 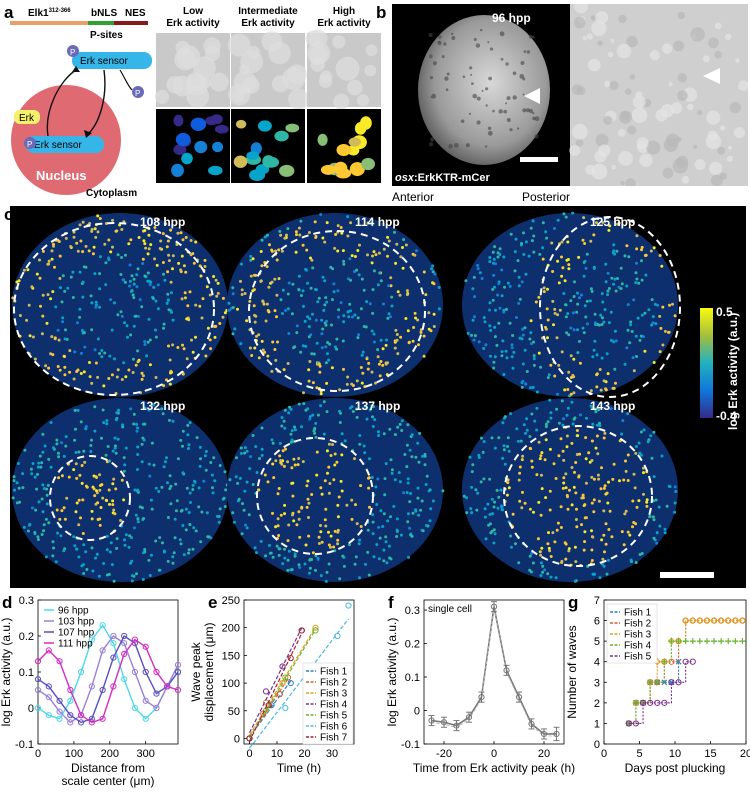 What do you see at coordinates (73, 51) in the screenshot?
I see `p-badge-top` at bounding box center [73, 51].